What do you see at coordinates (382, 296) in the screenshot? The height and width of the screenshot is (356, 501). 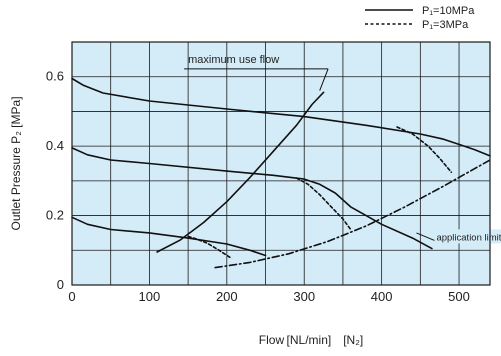 I see `x-tick-label: 400` at bounding box center [382, 296].